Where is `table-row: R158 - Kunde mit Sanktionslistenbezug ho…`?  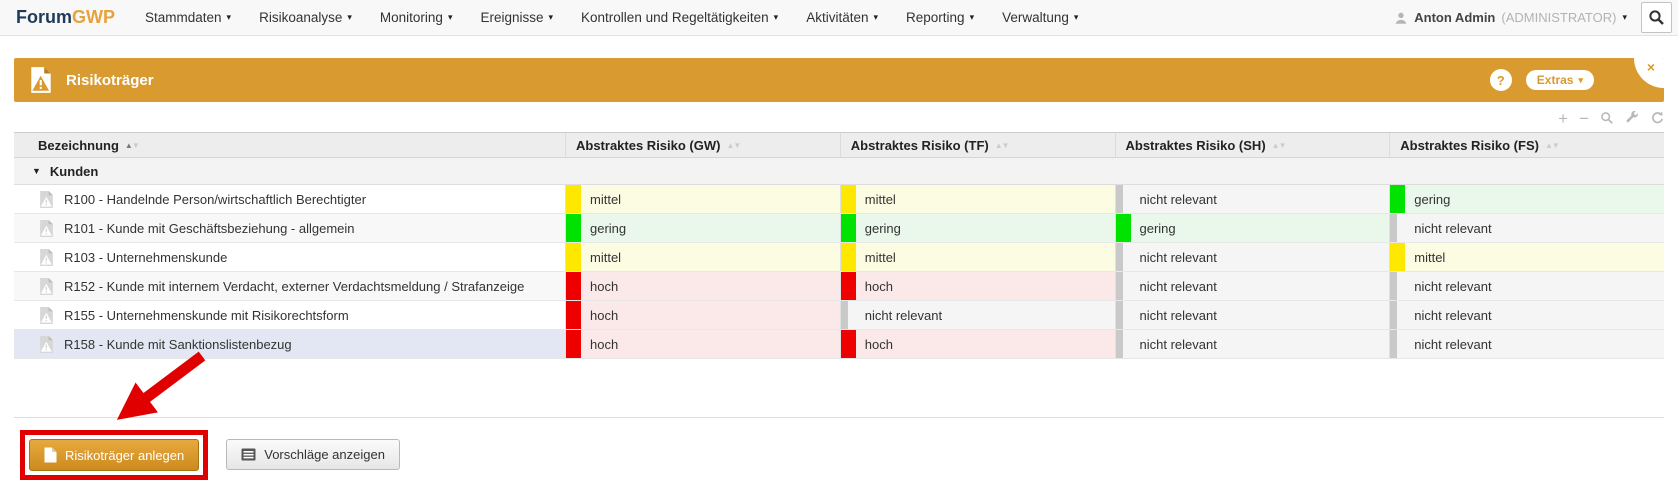
table-row: R158 - Kunde mit Sanktionslistenbezug ho… is located at coordinates (839, 344).